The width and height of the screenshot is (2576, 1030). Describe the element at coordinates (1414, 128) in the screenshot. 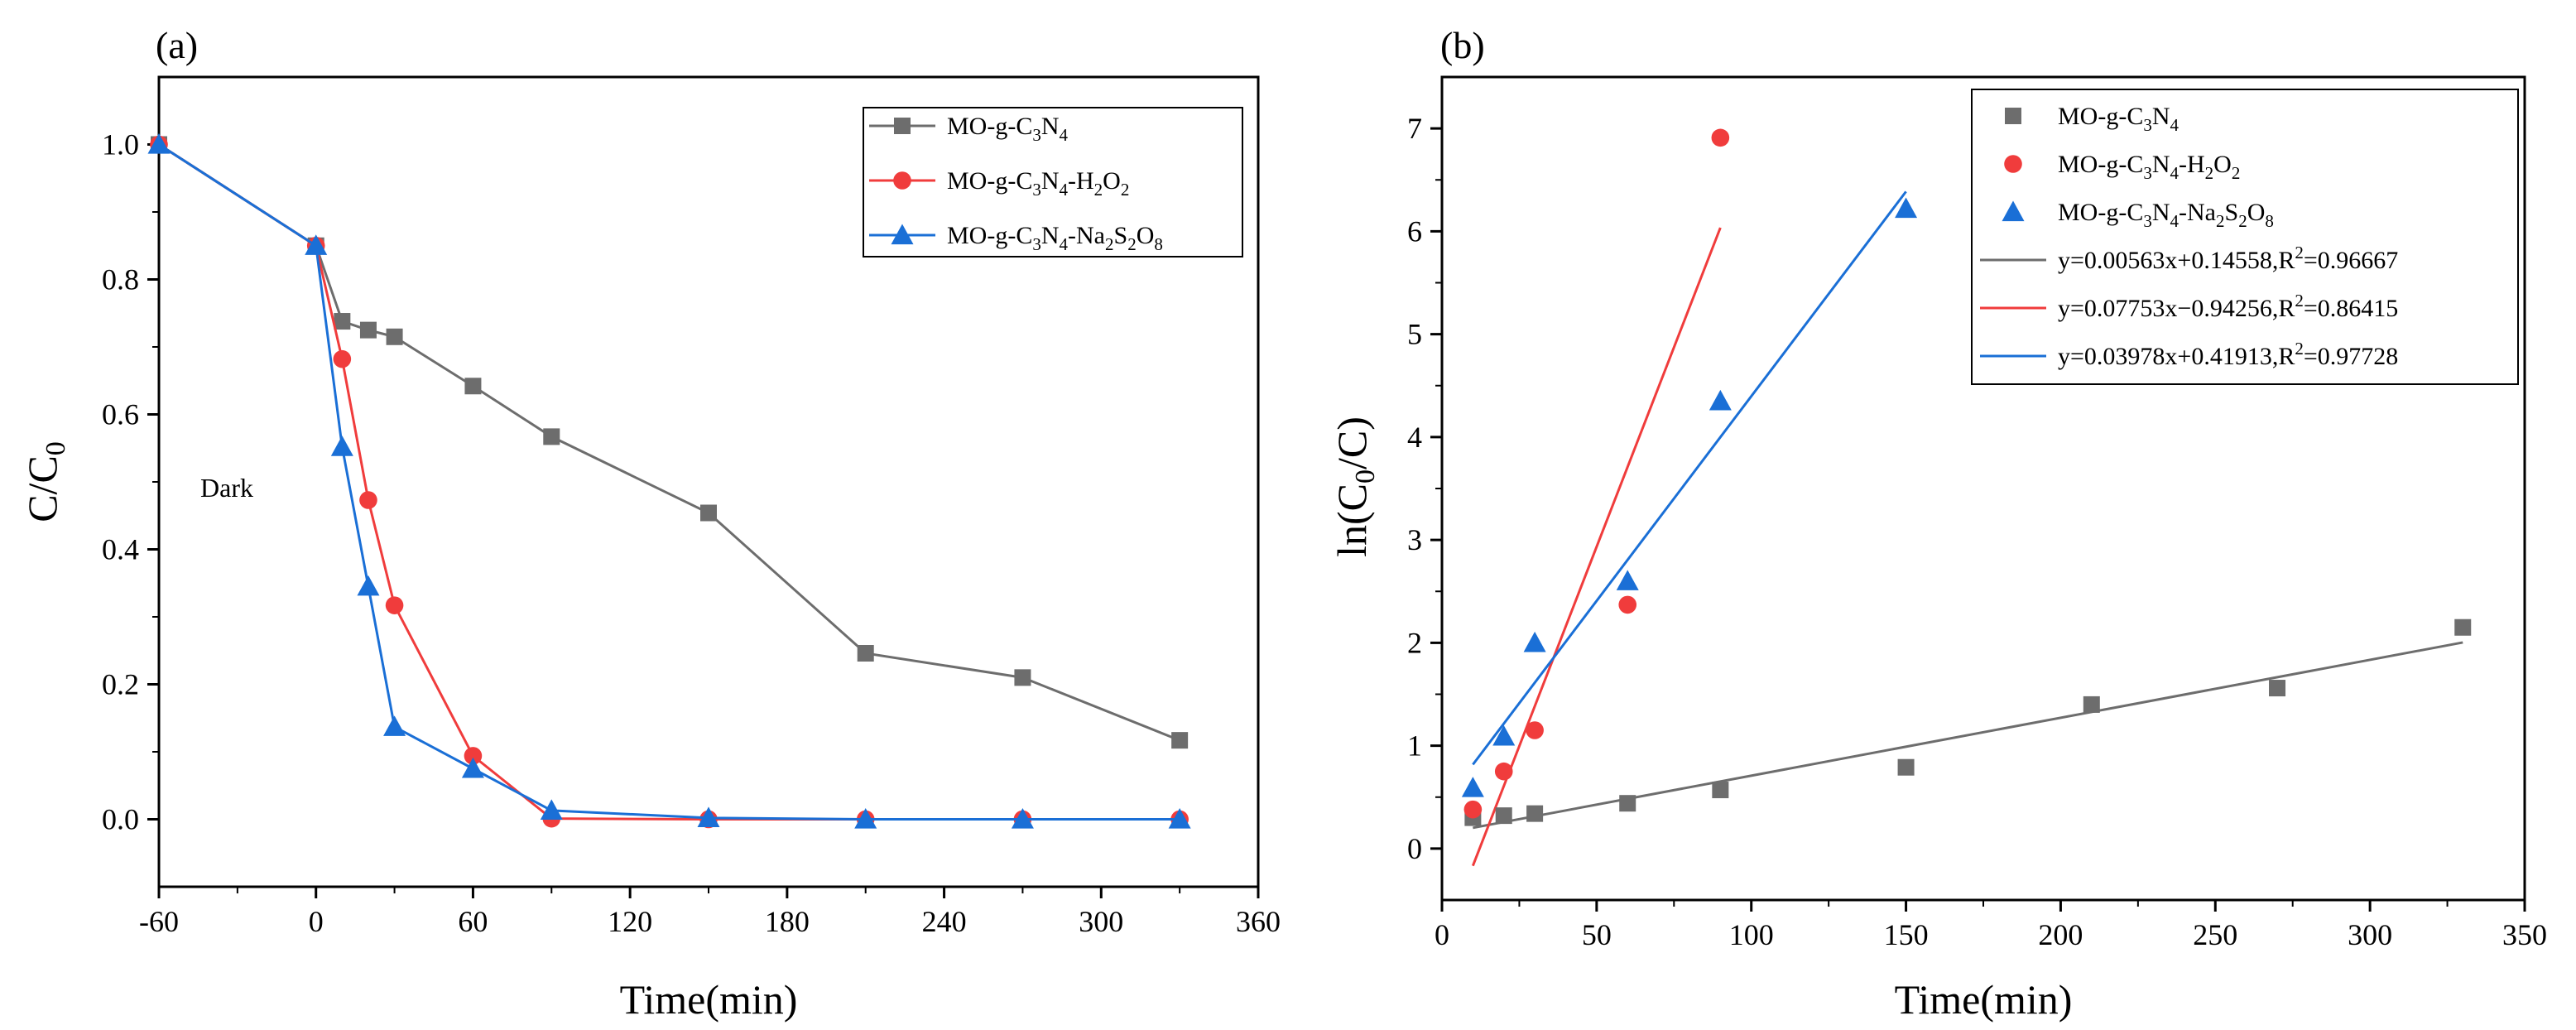

I see `y-tick-label: 7` at that location.